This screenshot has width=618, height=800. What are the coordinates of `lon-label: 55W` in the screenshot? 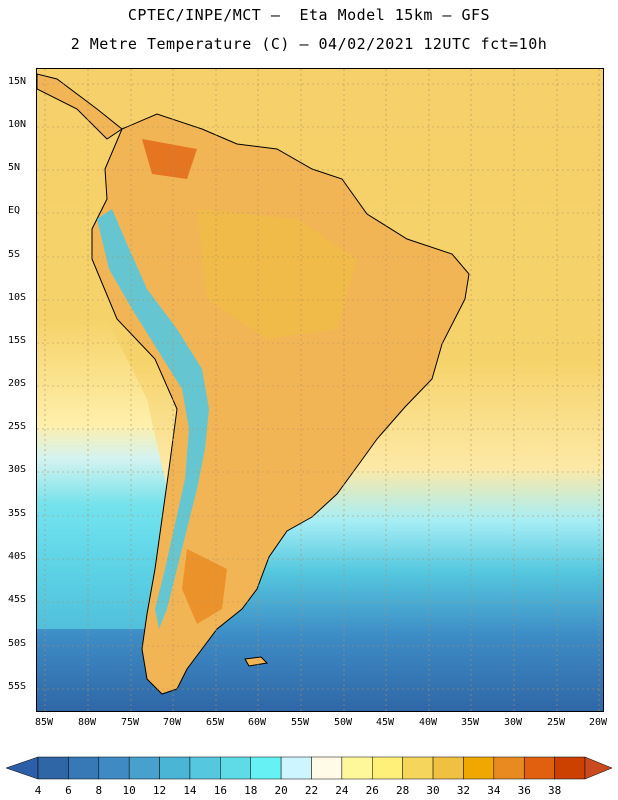 It's located at (300, 722).